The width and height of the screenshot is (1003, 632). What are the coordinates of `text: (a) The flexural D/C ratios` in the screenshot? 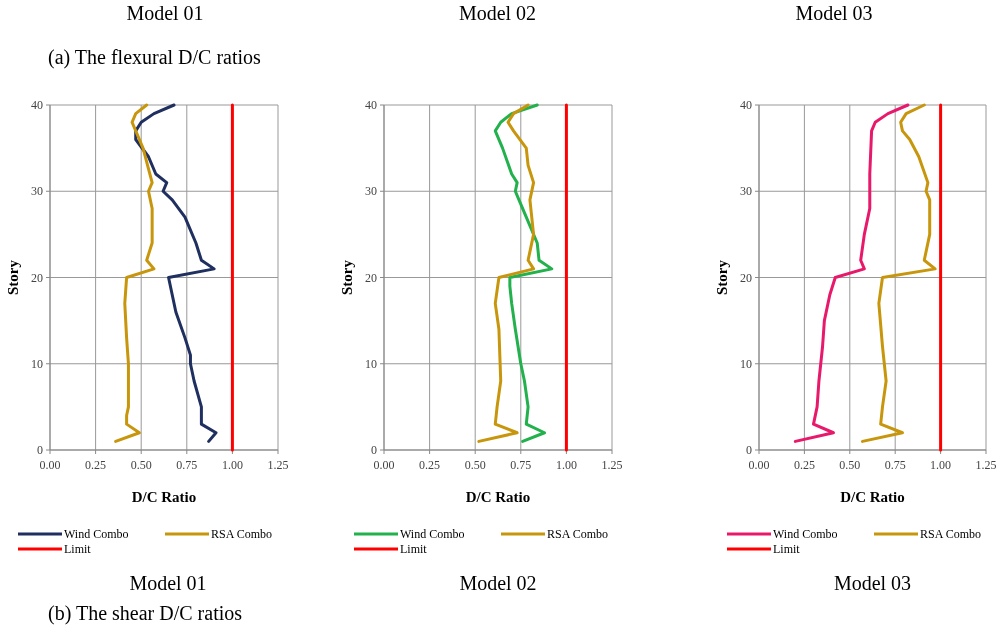 It's located at (155, 57).